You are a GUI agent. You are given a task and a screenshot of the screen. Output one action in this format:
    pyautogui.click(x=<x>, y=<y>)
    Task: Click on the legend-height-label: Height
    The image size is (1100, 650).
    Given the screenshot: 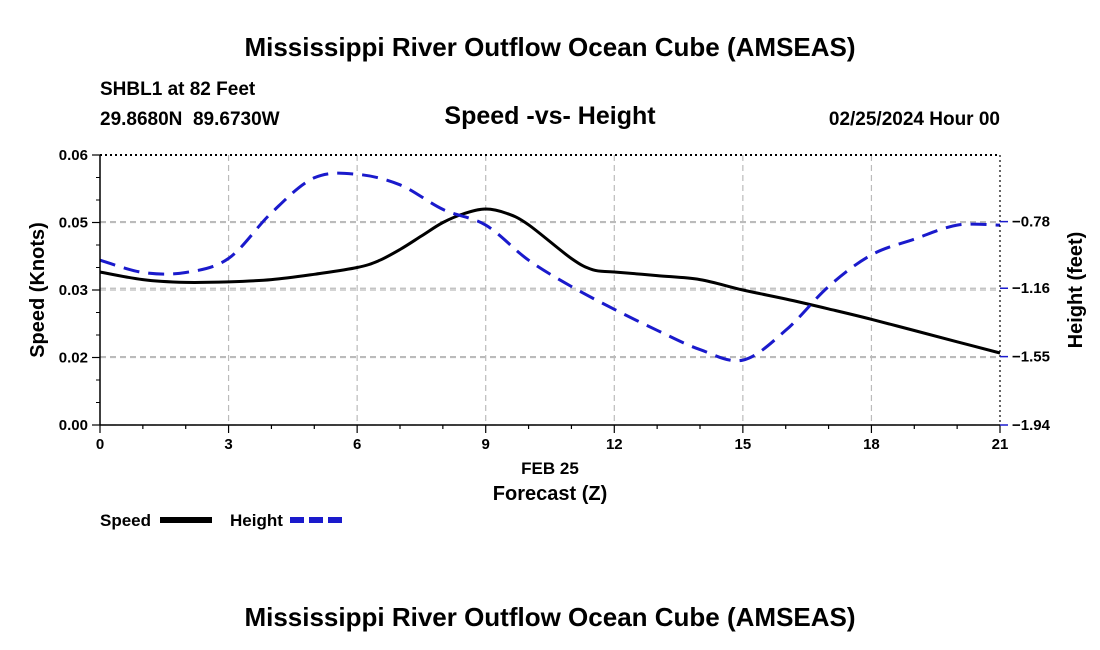 What is the action you would take?
    pyautogui.click(x=256, y=520)
    